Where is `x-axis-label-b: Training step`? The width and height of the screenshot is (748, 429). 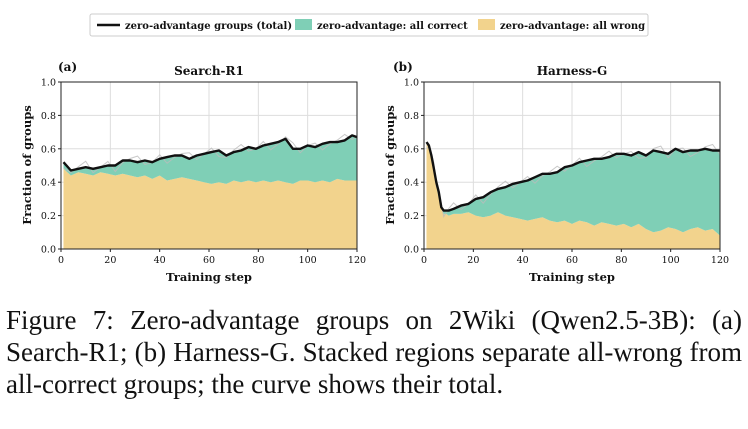 x-axis-label-b: Training step is located at coordinates (572, 277).